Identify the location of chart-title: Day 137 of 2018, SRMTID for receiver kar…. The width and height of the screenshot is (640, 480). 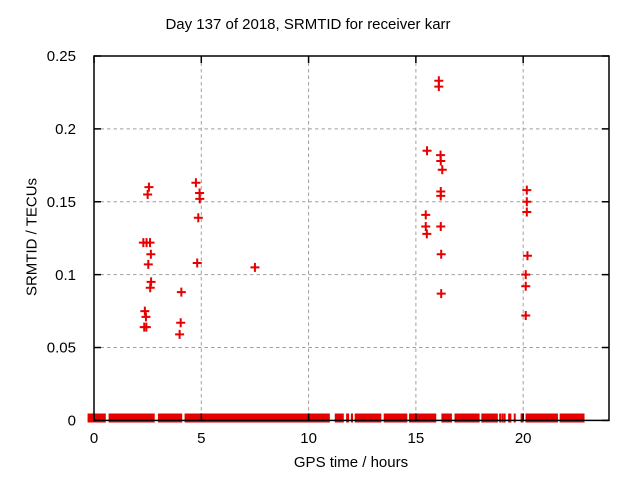
(308, 24).